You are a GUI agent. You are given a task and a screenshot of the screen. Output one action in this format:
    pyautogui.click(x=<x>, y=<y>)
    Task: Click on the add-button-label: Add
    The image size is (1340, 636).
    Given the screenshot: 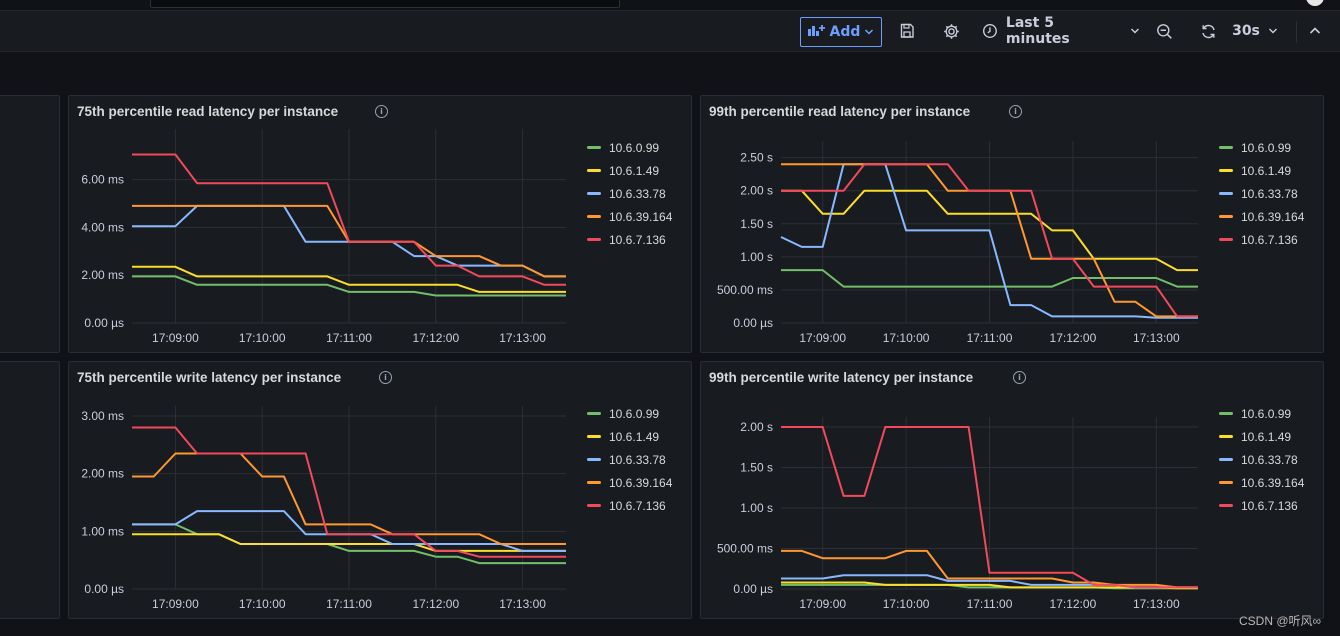 What is the action you would take?
    pyautogui.click(x=845, y=32)
    